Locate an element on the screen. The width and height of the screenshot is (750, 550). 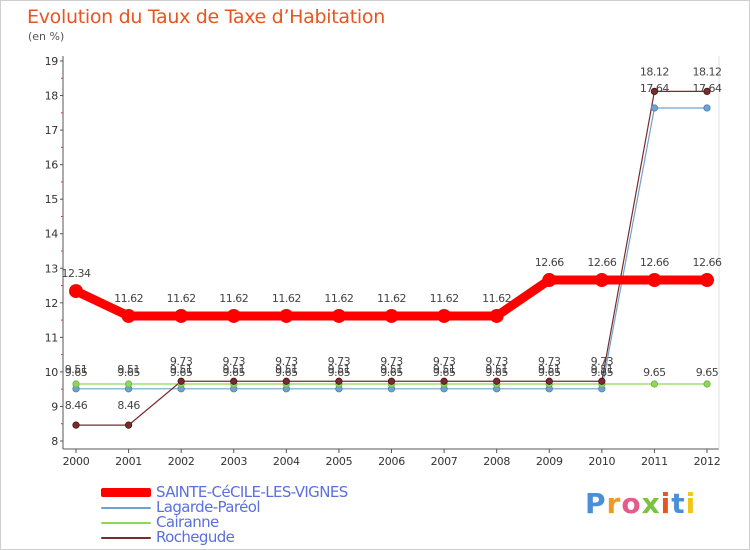
y-tick-label: 9 is located at coordinates (54, 406).